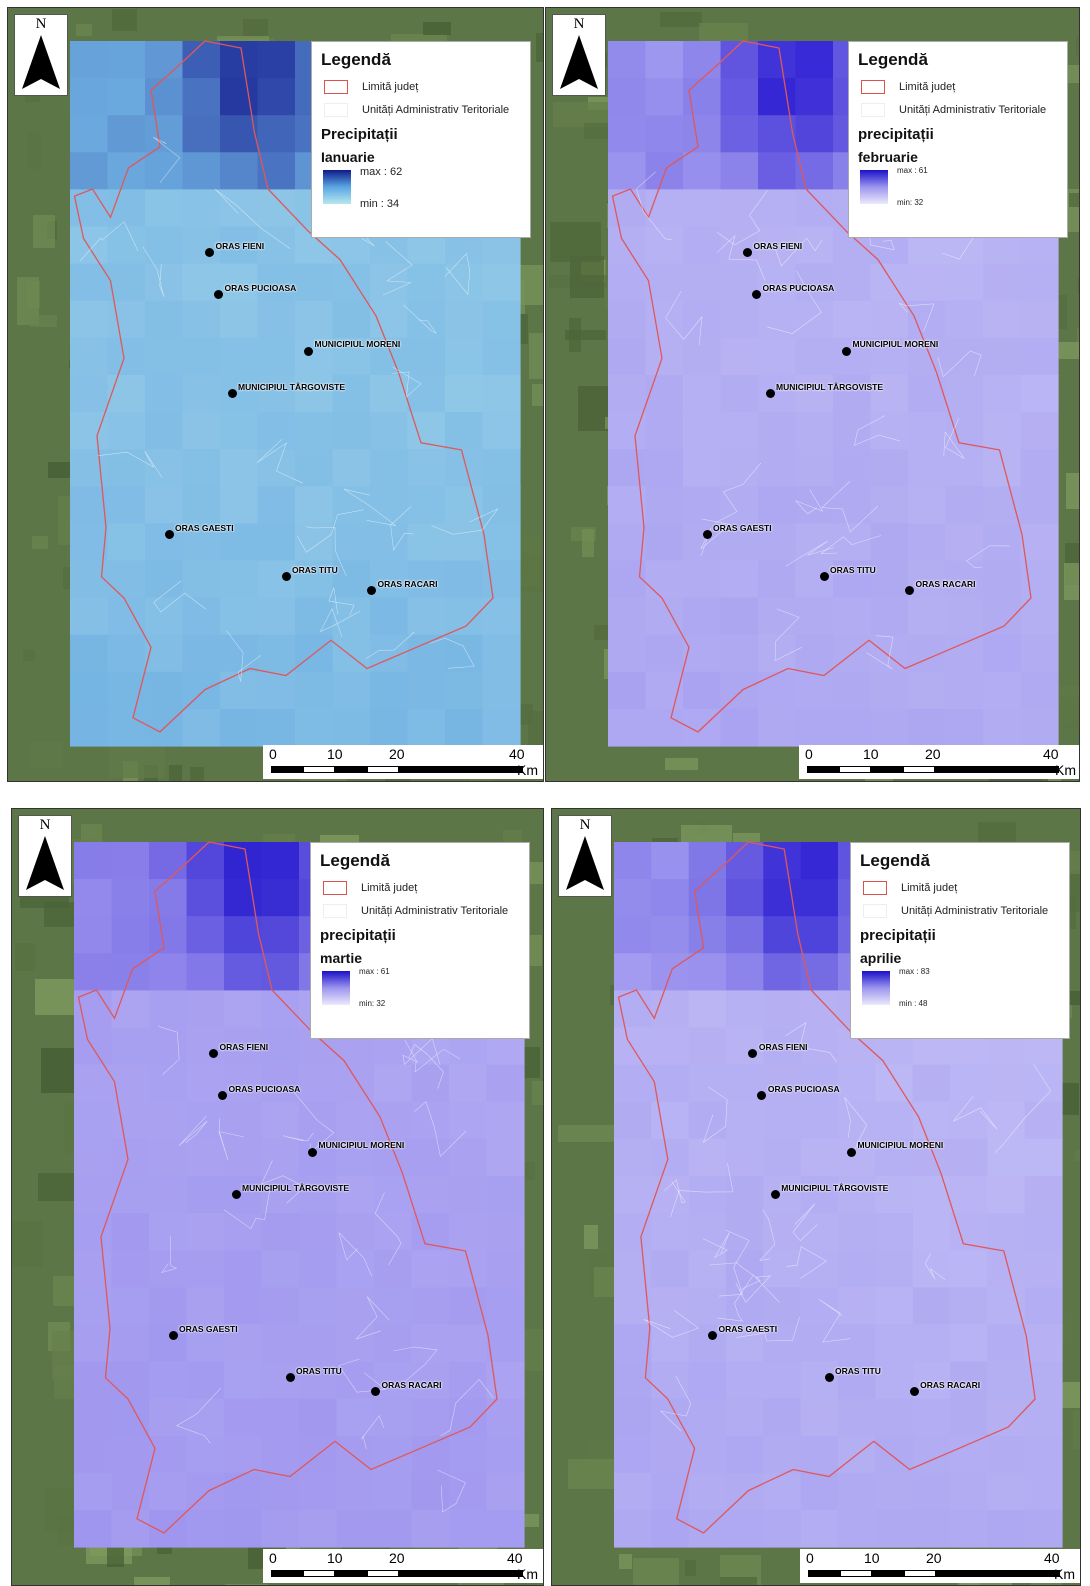  Describe the element at coordinates (381, 172) in the screenshot. I see `legend-max: max : 62` at that location.